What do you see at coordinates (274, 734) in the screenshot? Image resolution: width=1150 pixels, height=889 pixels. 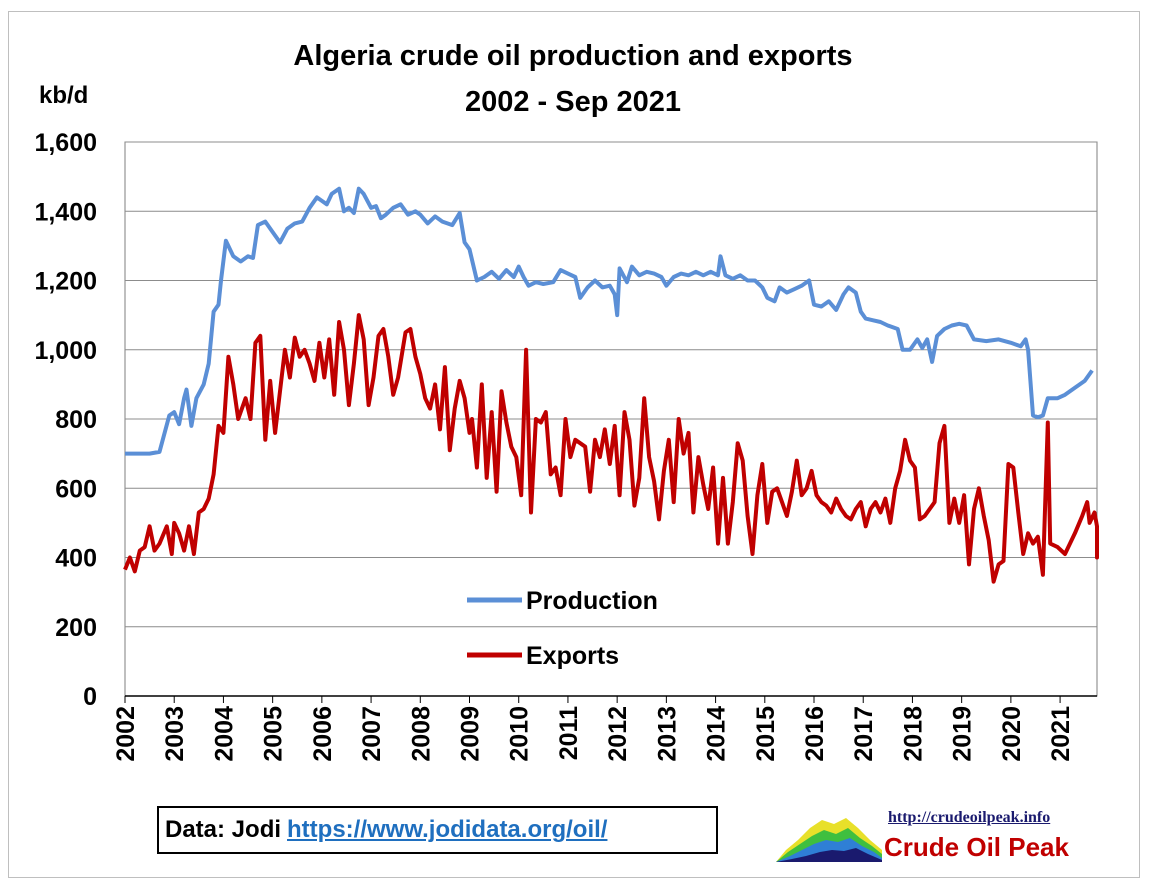 I see `x-tick-label: 2005` at bounding box center [274, 734].